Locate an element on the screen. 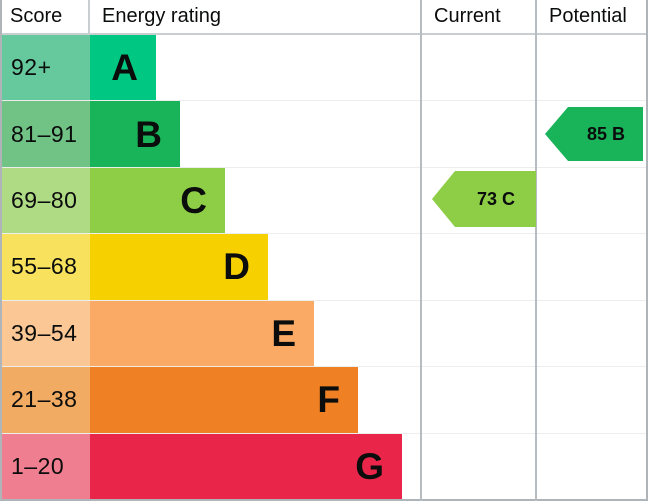  divider-potential-column is located at coordinates (536, 250).